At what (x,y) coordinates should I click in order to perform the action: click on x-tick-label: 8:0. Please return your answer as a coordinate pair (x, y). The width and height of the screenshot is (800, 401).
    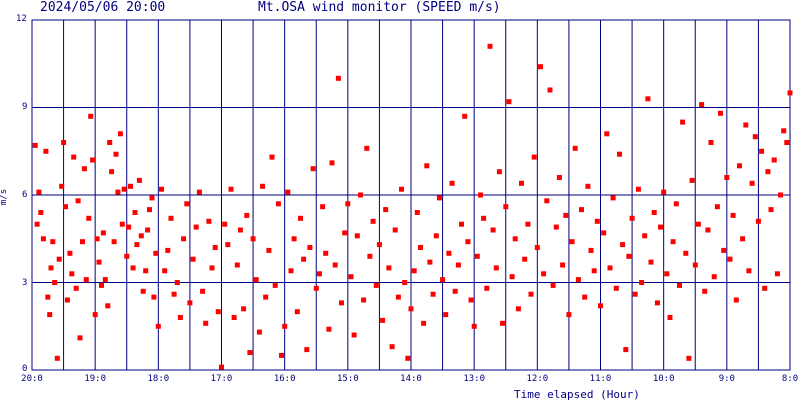
    Looking at the image, I should click on (790, 379).